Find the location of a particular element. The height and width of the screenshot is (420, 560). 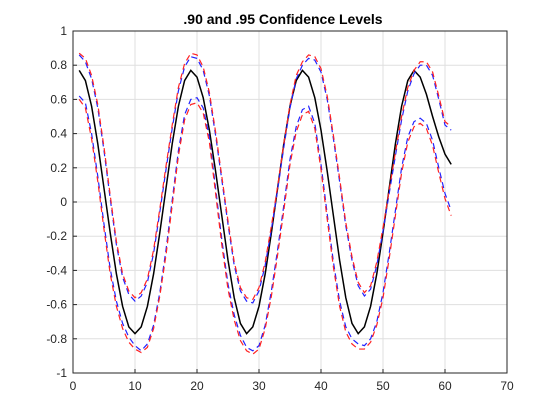

x-tick-label: 40 is located at coordinates (321, 386).